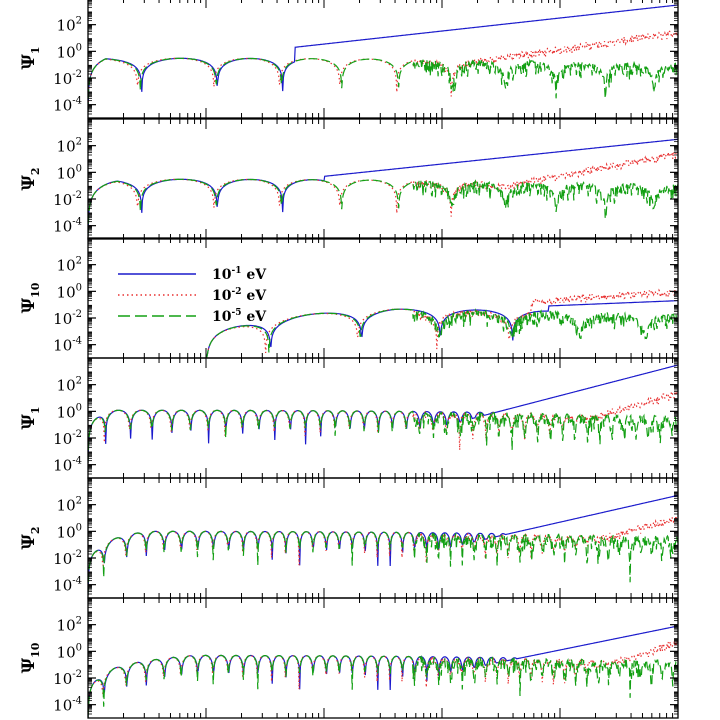 The height and width of the screenshot is (720, 720). What do you see at coordinates (239, 295) in the screenshot?
I see `legend-label: 10-2 eV` at bounding box center [239, 295].